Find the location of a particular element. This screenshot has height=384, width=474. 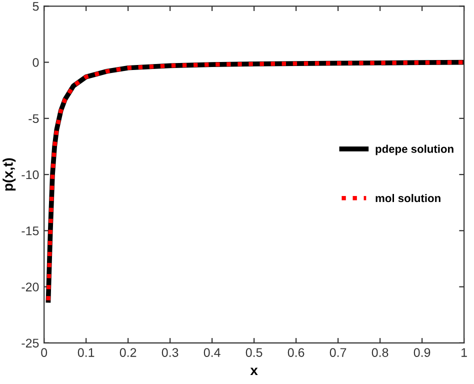

x-tick-label: 1 is located at coordinates (464, 352).